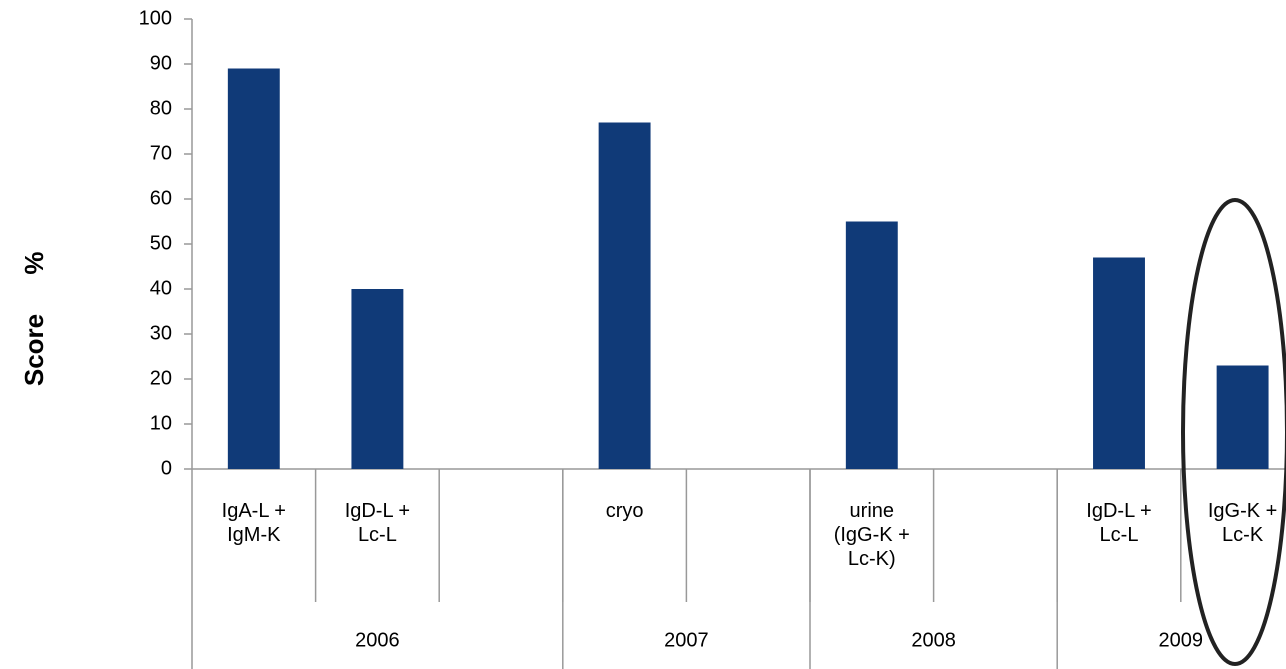 The image size is (1286, 669). I want to click on x-tick-label: IgA-L + IgM-K, so click(253, 523).